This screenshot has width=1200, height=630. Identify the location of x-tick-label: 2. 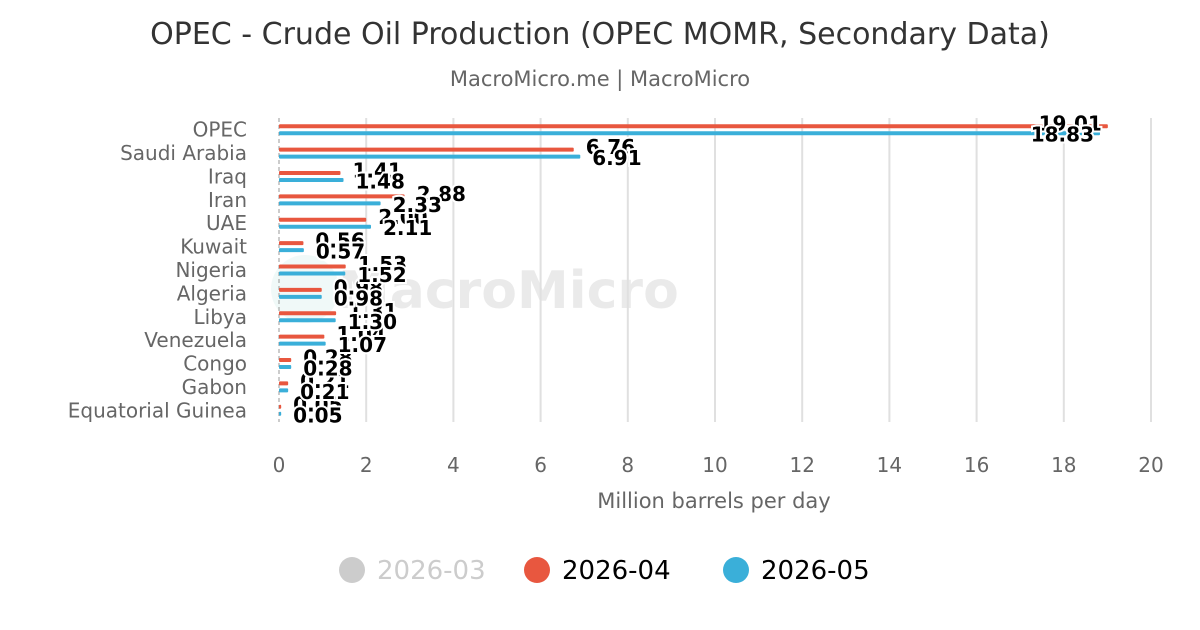
(366, 465).